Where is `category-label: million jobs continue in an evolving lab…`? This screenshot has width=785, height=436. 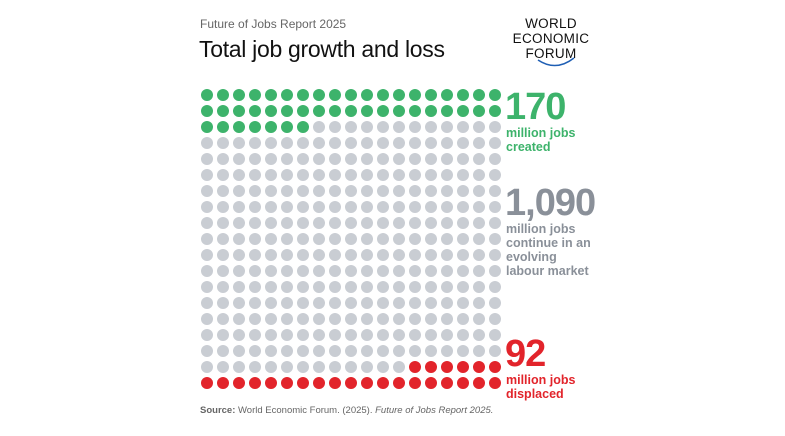 category-label: million jobs continue in an evolving lab… is located at coordinates (548, 250).